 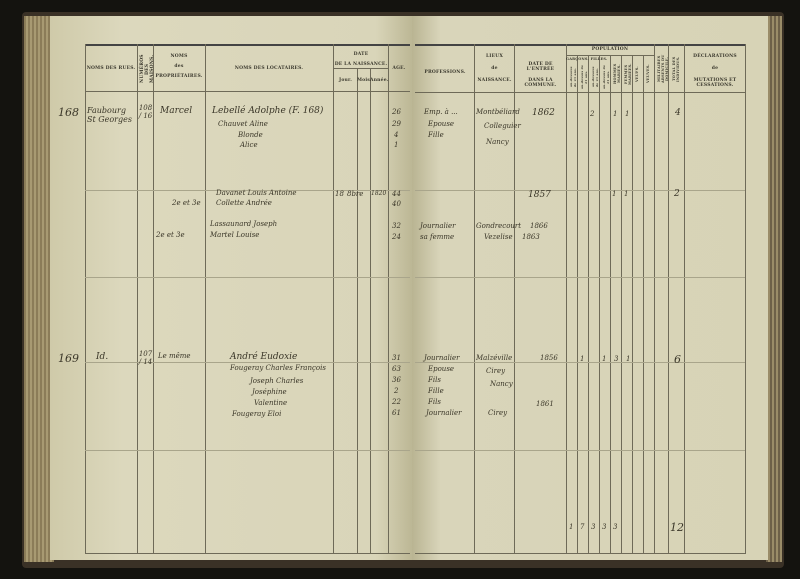 What do you see at coordinates (179, 56) in the screenshot?
I see `h: NOMS` at bounding box center [179, 56].